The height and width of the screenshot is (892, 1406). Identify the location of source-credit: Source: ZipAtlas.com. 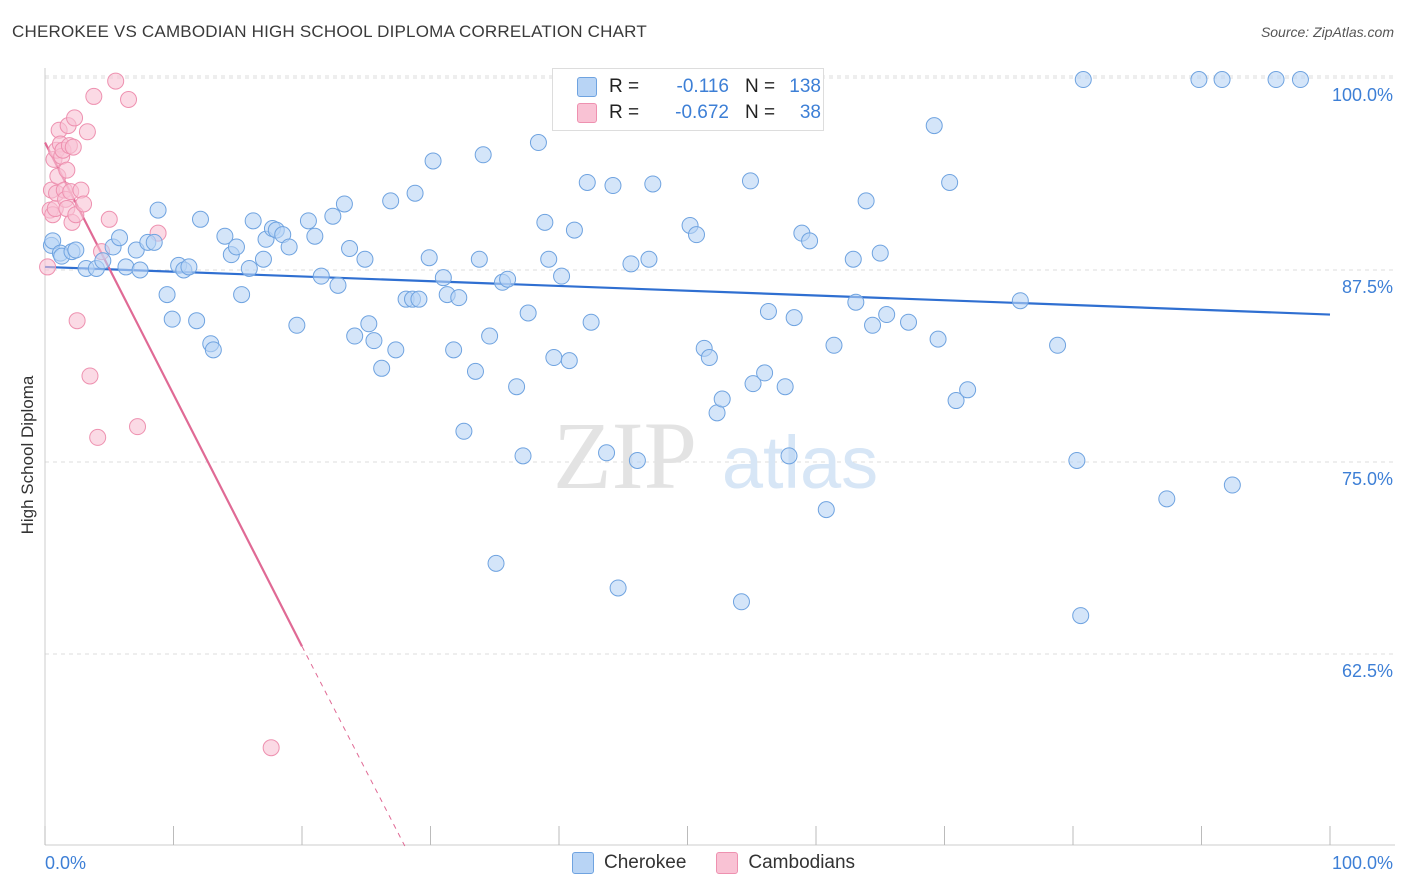
(1327, 32).